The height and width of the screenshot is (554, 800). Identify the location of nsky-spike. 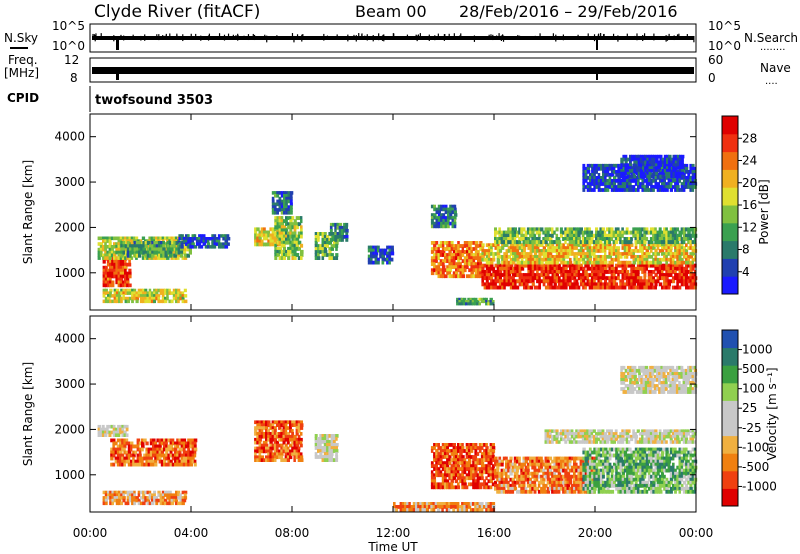
(362, 36).